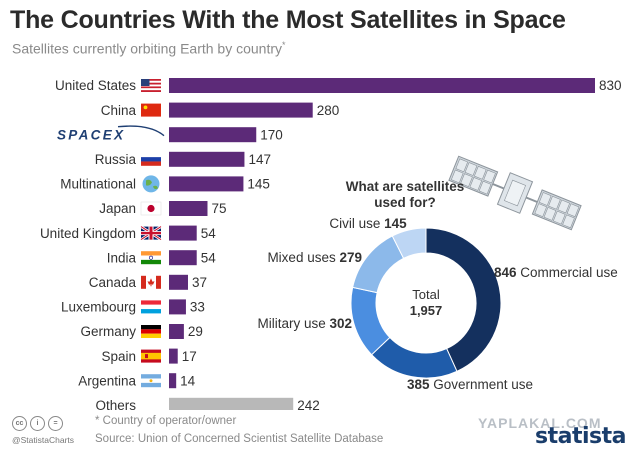 This screenshot has width=640, height=456. Describe the element at coordinates (43, 440) in the screenshot. I see `twitter-handle: @StatistaCharts` at that location.